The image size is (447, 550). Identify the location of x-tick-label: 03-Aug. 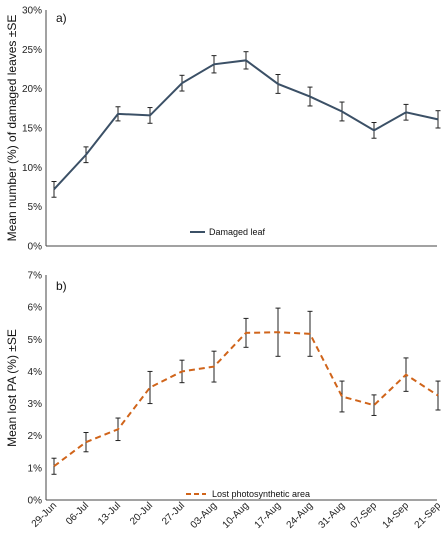
(204, 515).